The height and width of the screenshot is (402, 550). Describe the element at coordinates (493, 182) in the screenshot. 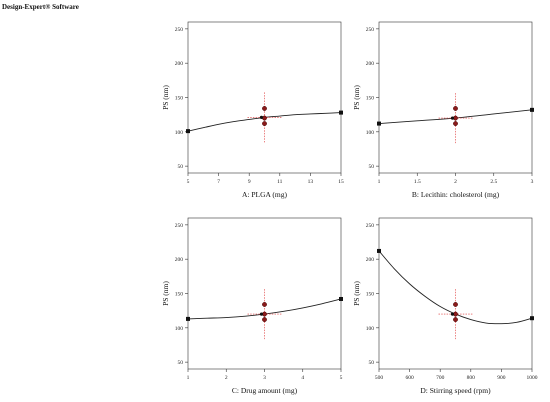

I see `x-tick-label: 2.5` at that location.